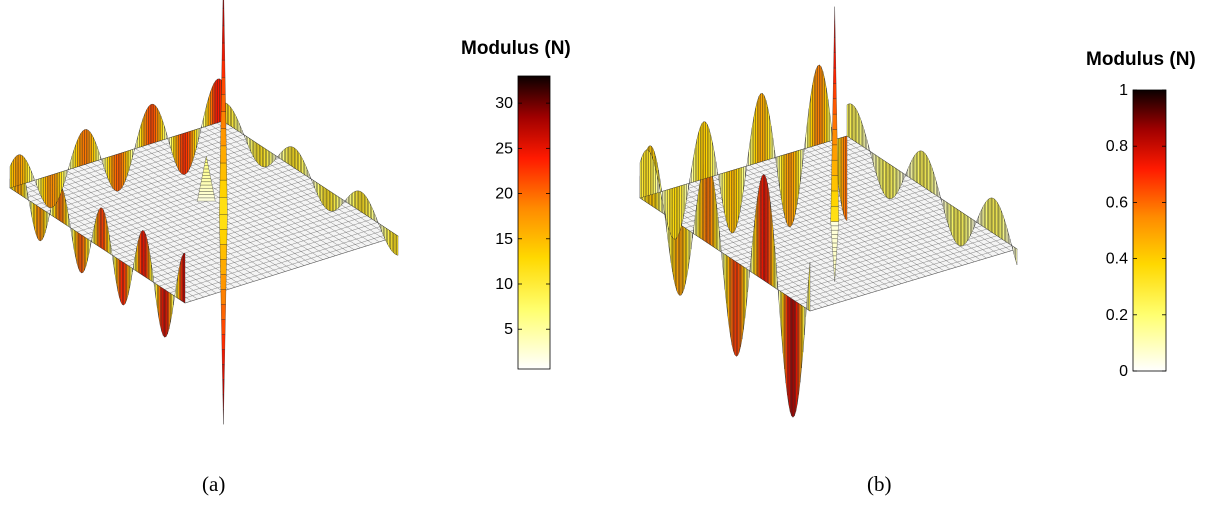 This screenshot has width=1211, height=507. What do you see at coordinates (214, 484) in the screenshot?
I see `caption-a: (a)` at bounding box center [214, 484].